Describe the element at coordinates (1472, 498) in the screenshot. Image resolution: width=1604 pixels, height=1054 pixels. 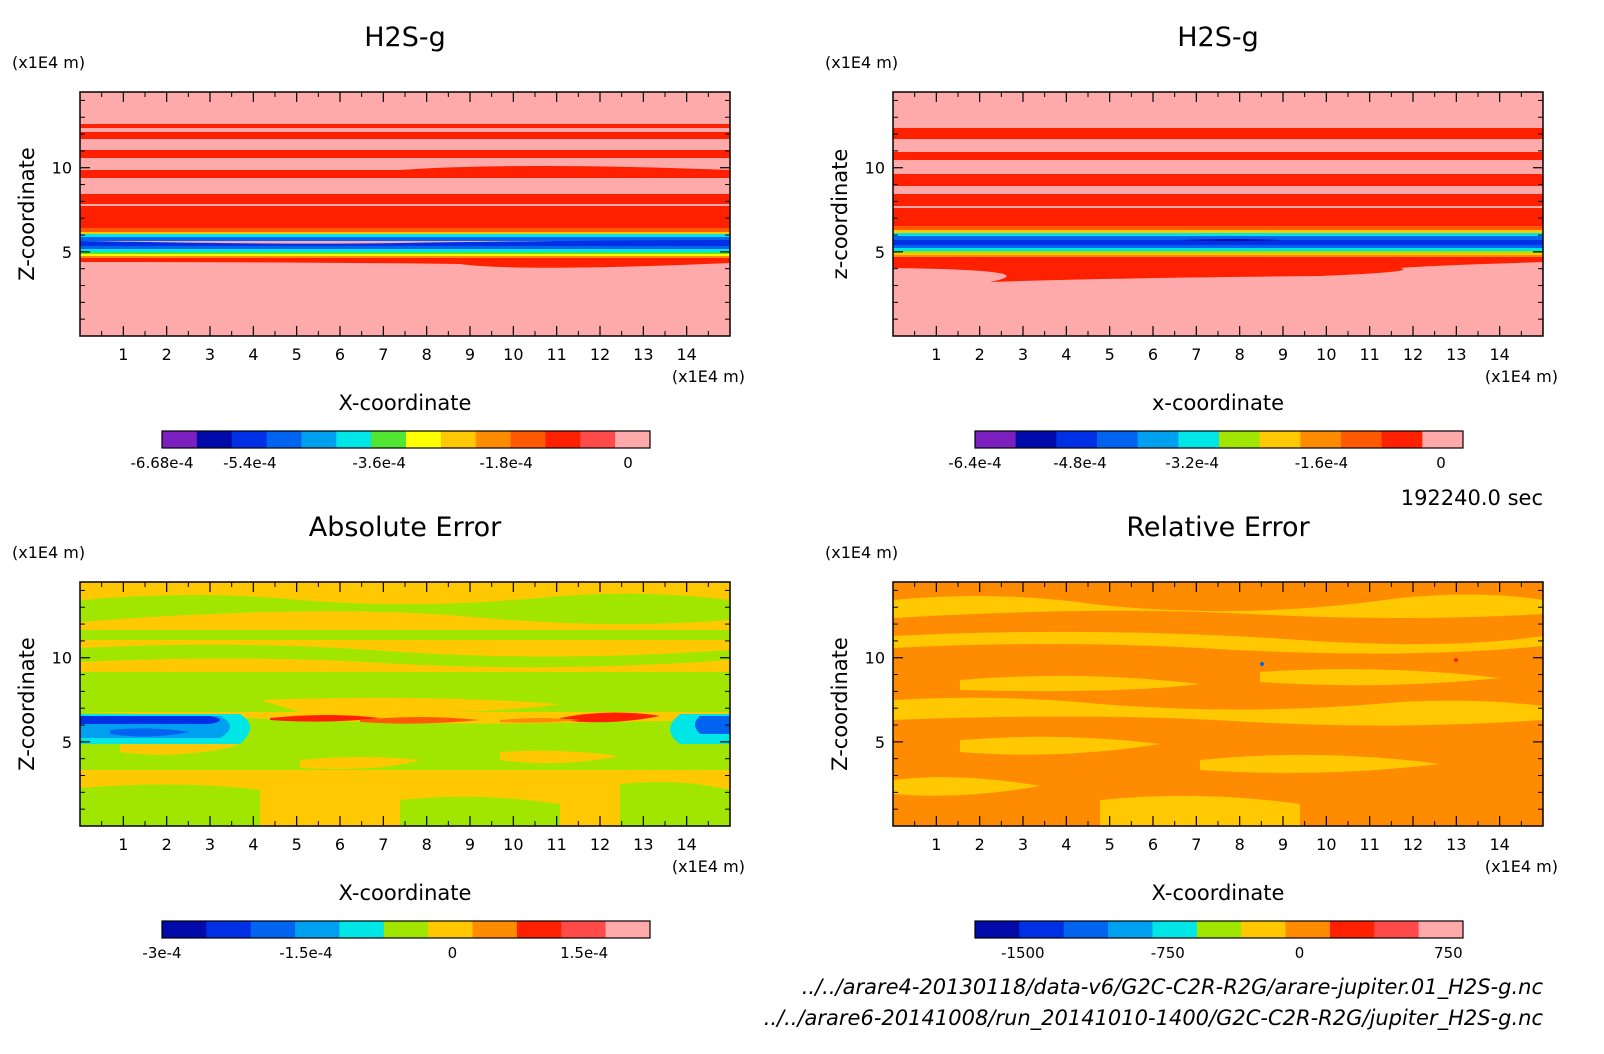
I see `time-label: 192240.0 sec` at that location.